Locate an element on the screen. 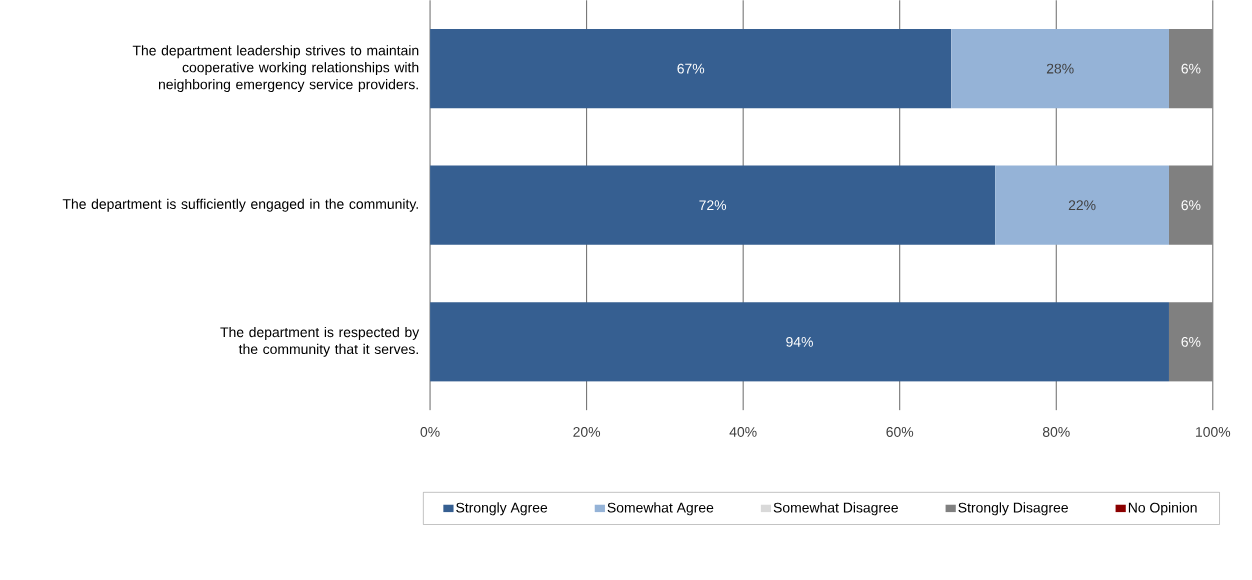  y-tick-label: The department is respected by the community that it serves. is located at coordinates (320, 341).